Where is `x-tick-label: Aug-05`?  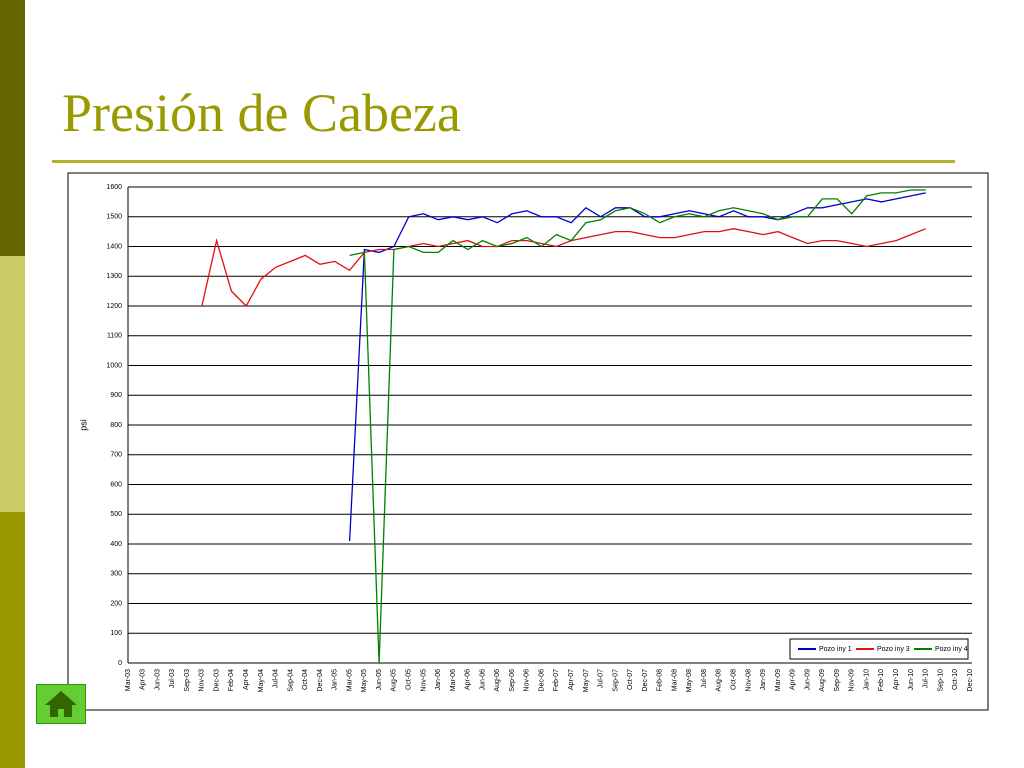
x-tick-label: Aug-05 is located at coordinates (394, 680).